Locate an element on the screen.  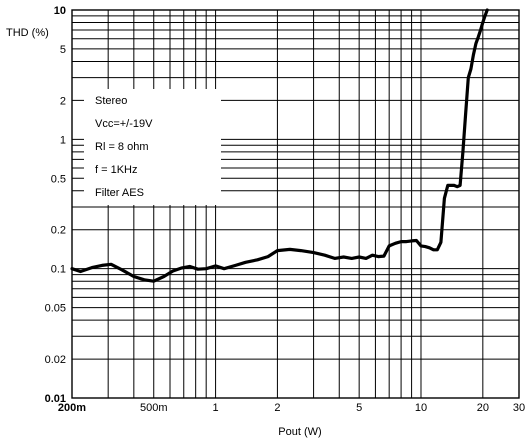
annotation-background is located at coordinates (152, 147).